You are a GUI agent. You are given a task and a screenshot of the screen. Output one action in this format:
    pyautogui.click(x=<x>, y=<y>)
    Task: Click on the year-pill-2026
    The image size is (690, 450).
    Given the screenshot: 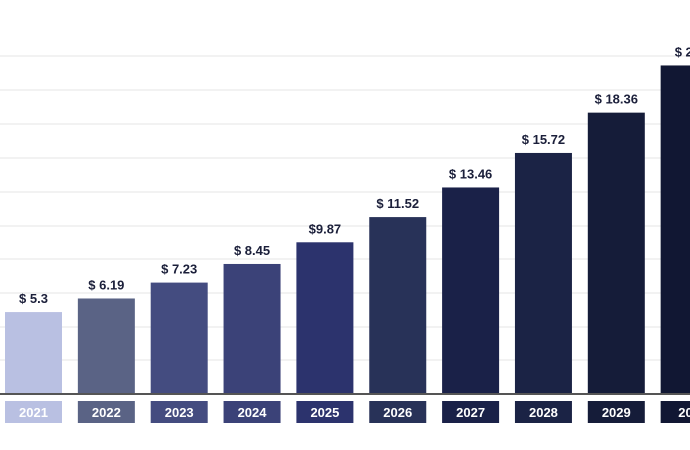 What is the action you would take?
    pyautogui.click(x=398, y=412)
    